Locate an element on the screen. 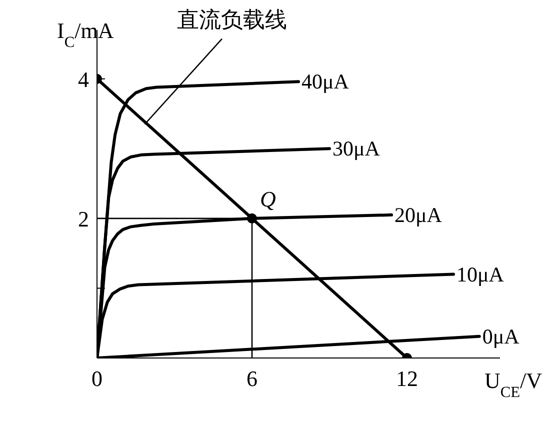 The image size is (555, 425). x-tick-label: 6 is located at coordinates (252, 378).